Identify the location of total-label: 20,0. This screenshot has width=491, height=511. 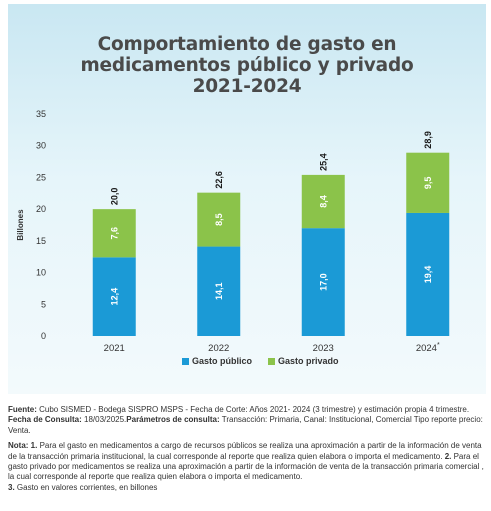
(114, 197).